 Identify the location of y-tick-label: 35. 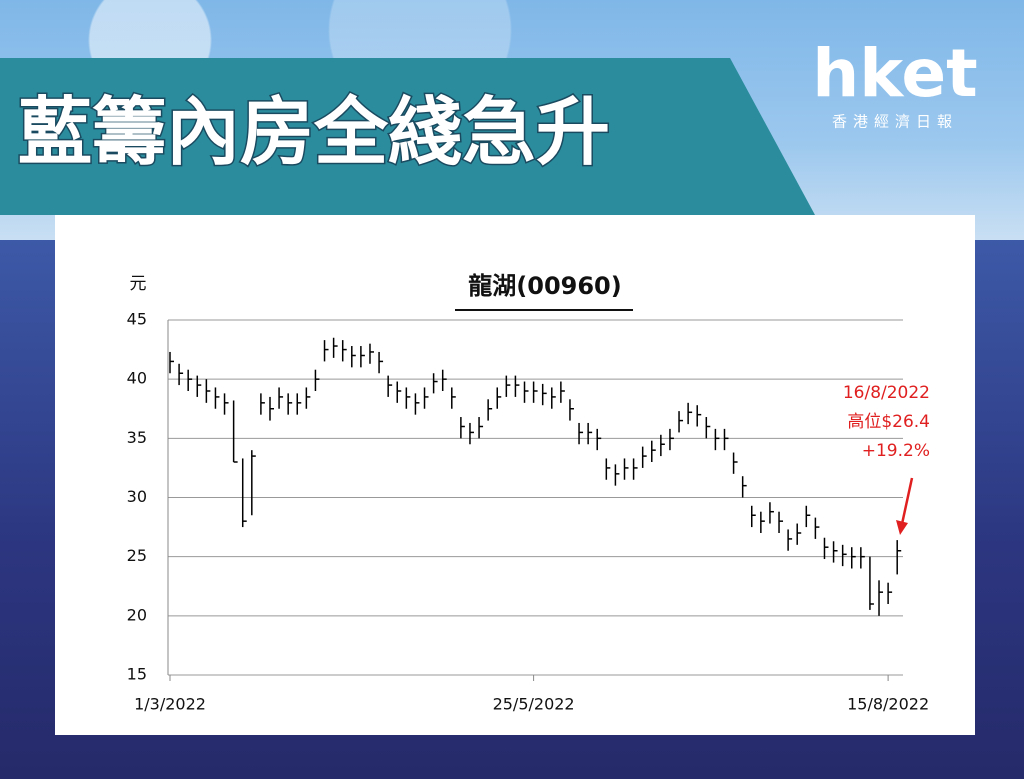
(137, 437).